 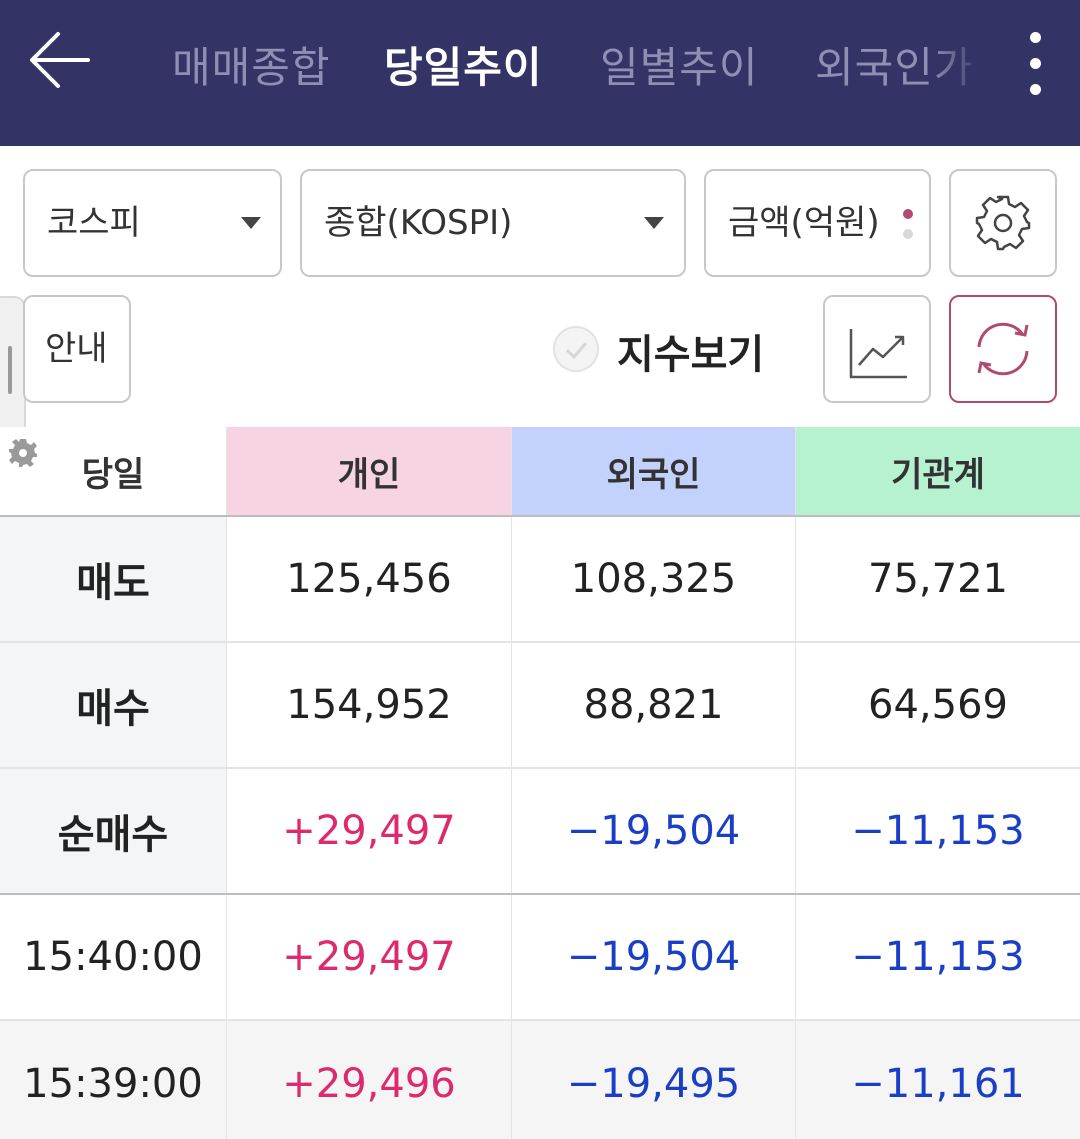 I want to click on unit-toggle: 금액(억원), so click(x=817, y=223).